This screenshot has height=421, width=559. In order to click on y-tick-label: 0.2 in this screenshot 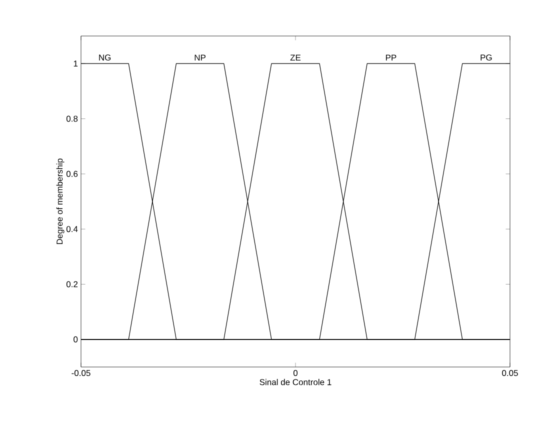, I will do `click(72, 284)`.